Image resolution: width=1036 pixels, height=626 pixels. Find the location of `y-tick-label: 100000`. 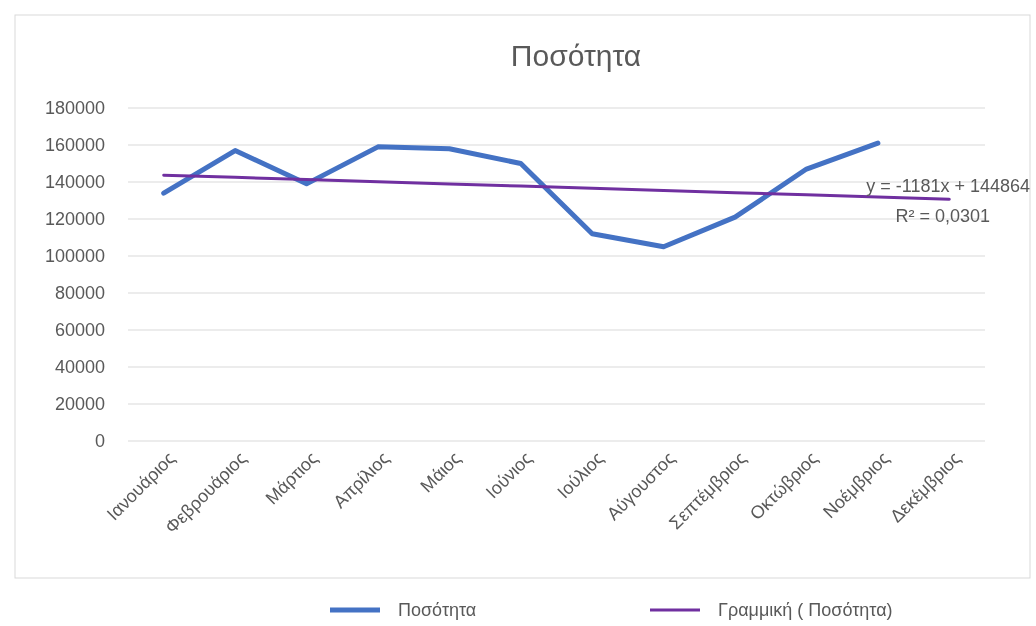

y-tick-label: 100000 is located at coordinates (74, 256).